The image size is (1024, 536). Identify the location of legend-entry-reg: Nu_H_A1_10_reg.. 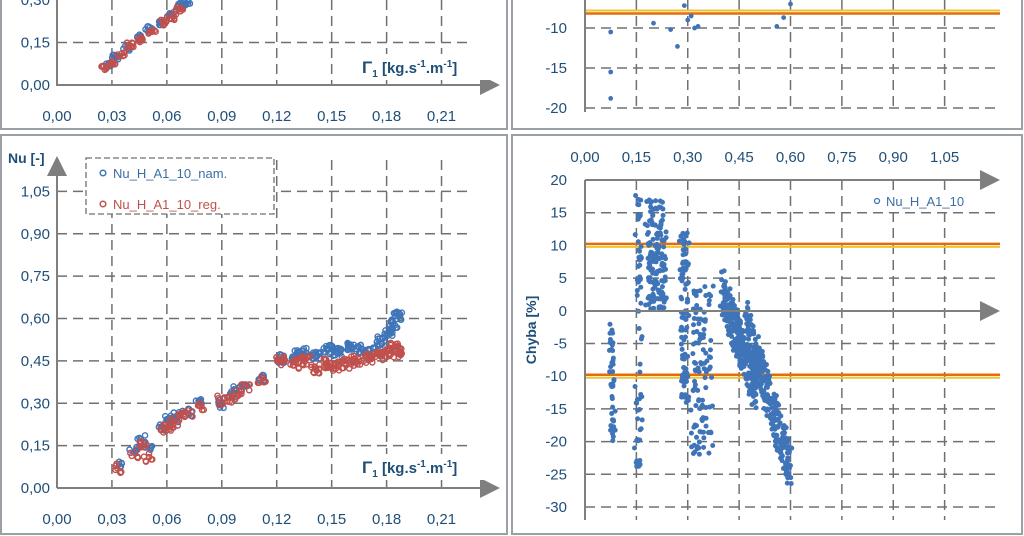
(167, 204).